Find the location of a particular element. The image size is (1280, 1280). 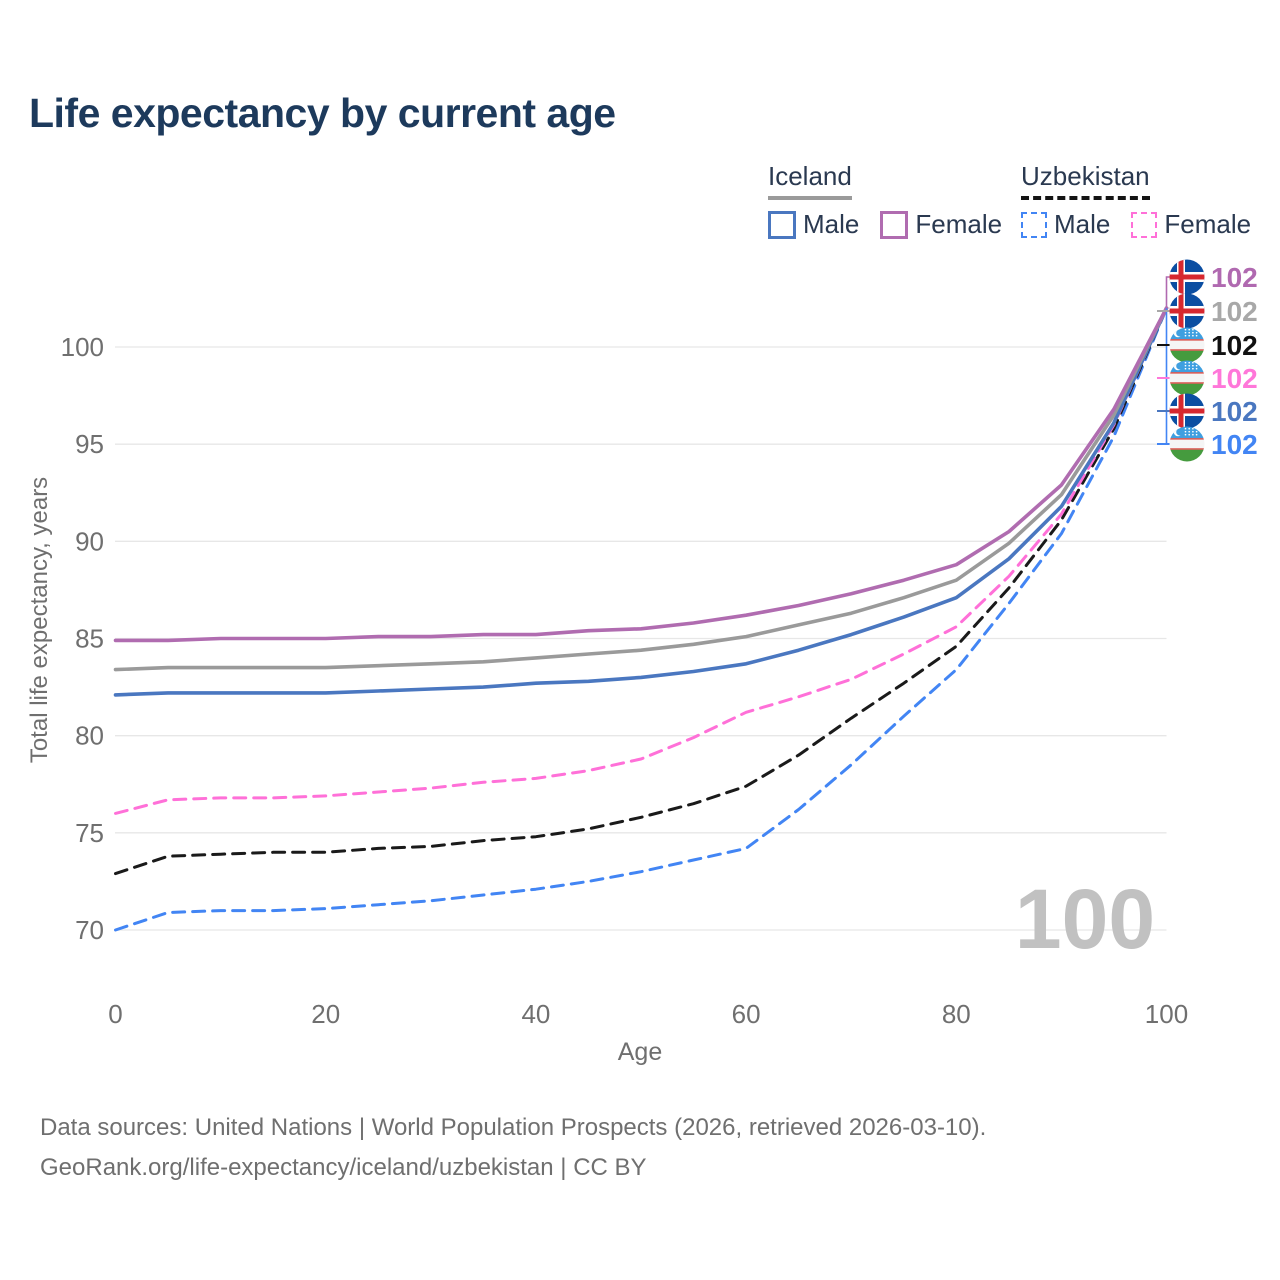

page-title: Life expectancy by current age is located at coordinates (322, 113).